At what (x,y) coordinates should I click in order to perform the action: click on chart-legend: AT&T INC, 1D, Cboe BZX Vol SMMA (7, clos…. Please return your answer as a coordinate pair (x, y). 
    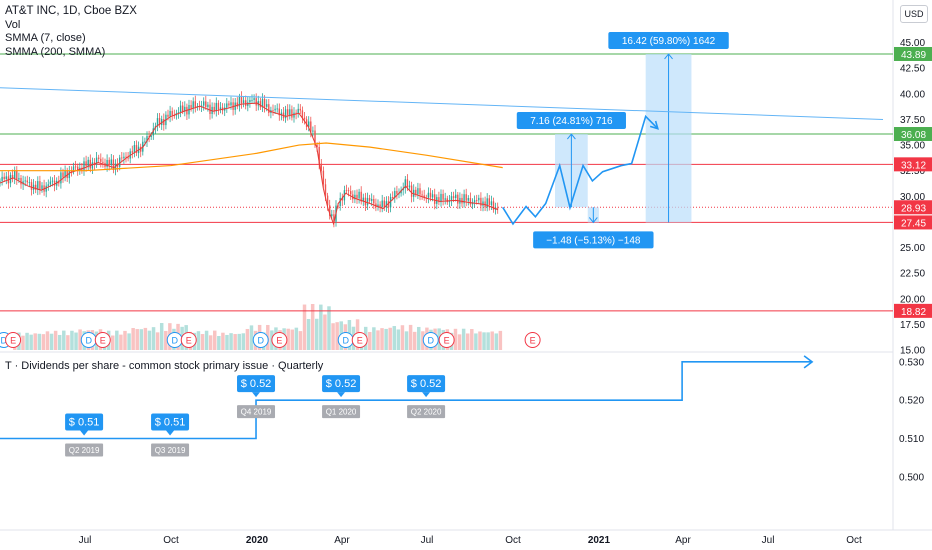
    Looking at the image, I should click on (71, 32).